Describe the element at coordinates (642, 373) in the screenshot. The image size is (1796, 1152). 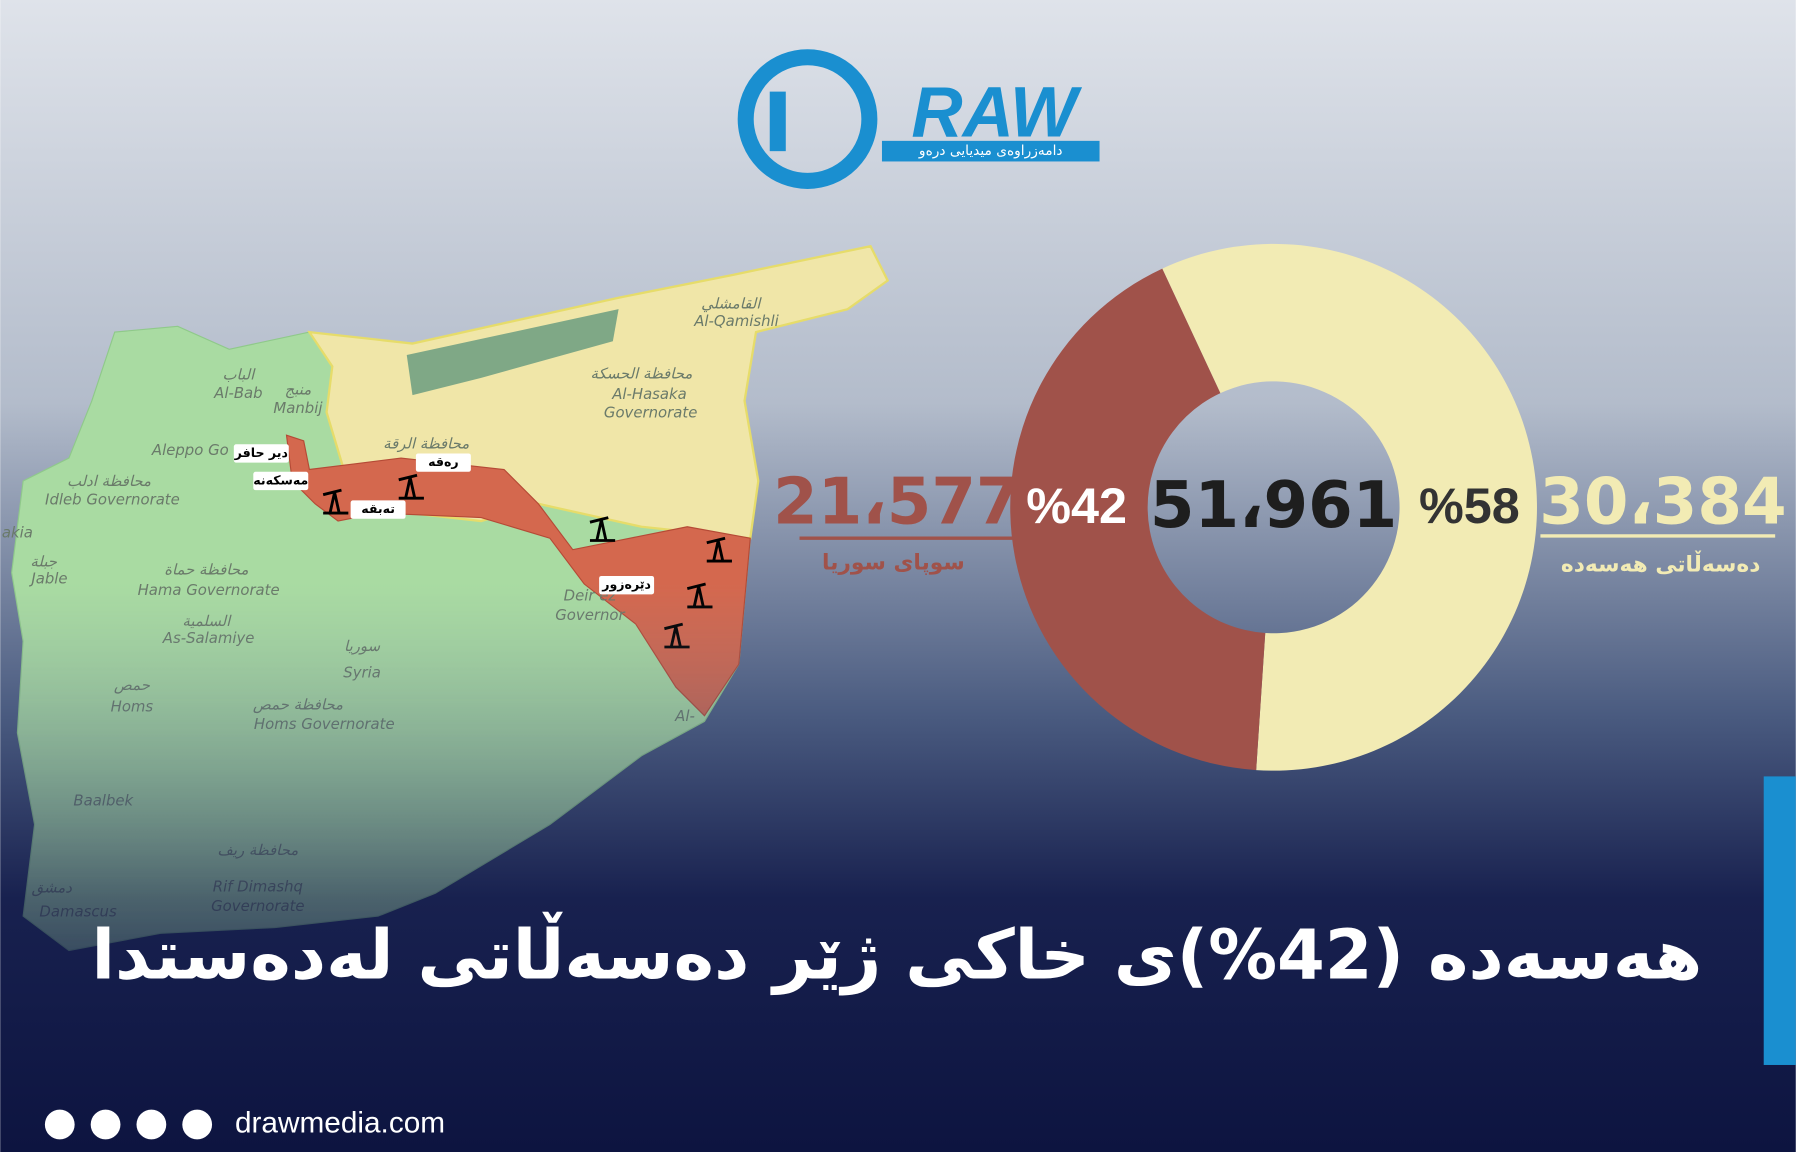
I see `map-label: محافظة الحسكة` at that location.